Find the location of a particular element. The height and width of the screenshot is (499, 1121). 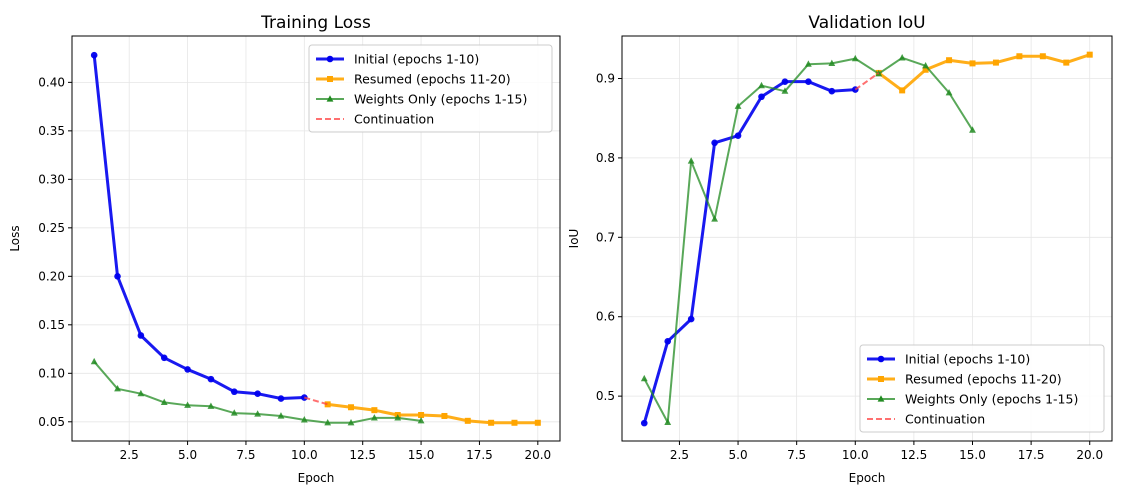

legend-entry-continuation: Continuation is located at coordinates (375, 119).